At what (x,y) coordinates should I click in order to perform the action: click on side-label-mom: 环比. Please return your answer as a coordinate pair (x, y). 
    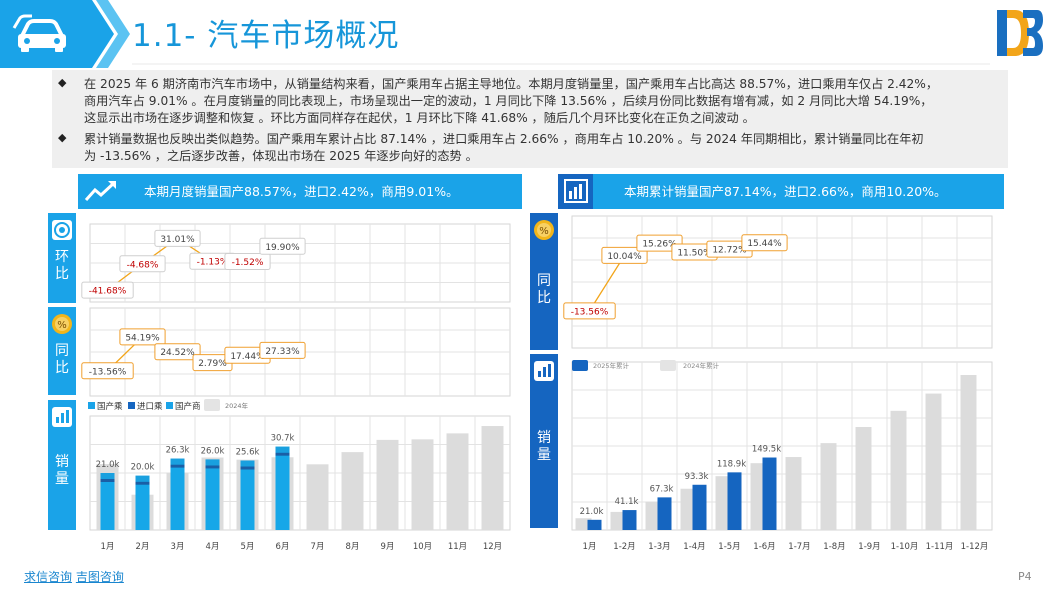
    Looking at the image, I should click on (62, 265).